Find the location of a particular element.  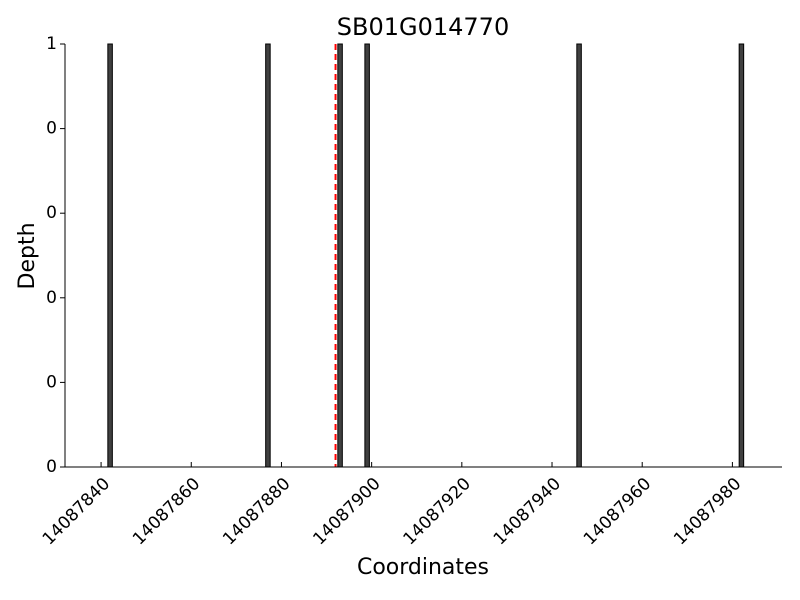

x-tick-label: 14087900 is located at coordinates (346, 511).